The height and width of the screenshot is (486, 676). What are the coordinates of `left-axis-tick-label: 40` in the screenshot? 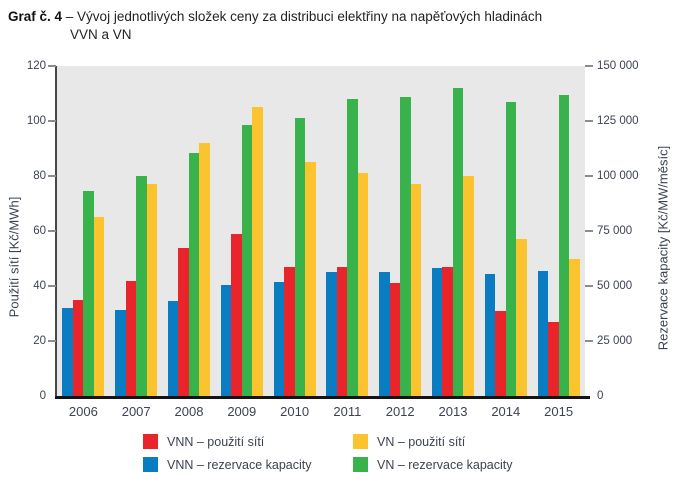 It's located at (39, 285).